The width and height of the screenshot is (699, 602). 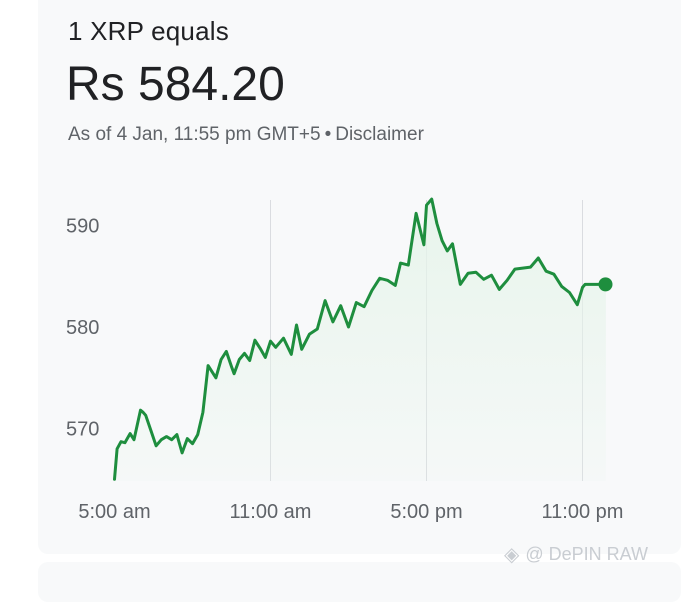 What do you see at coordinates (82, 328) in the screenshot?
I see `y-tick-label: 580` at bounding box center [82, 328].